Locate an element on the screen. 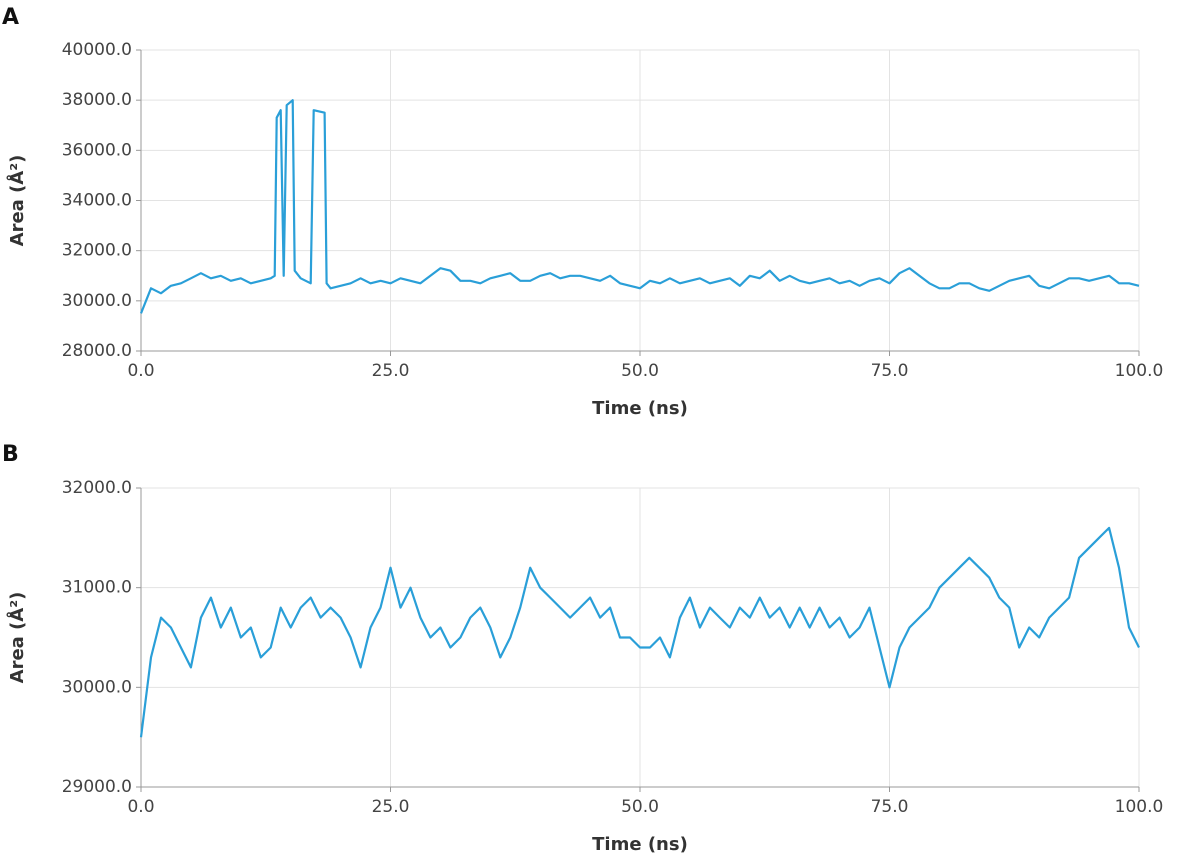  y-tick-label: 36000.0 is located at coordinates (97, 150).